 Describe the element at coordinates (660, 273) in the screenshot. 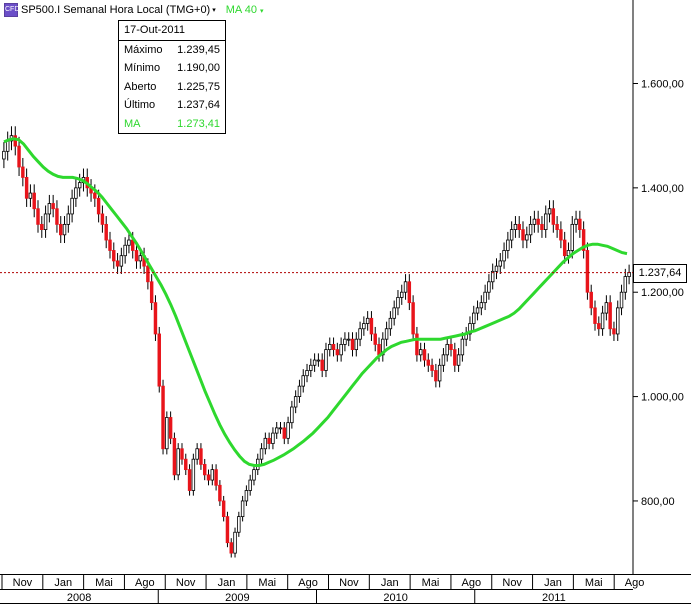

I see `last-price-tag: 1.237,64` at that location.